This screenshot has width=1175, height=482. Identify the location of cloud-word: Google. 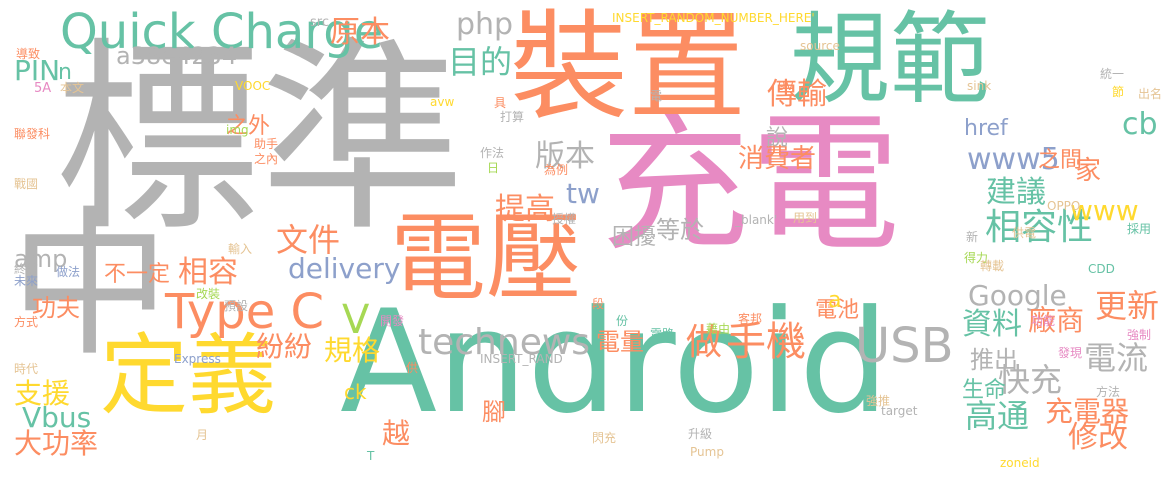
(1017, 295).